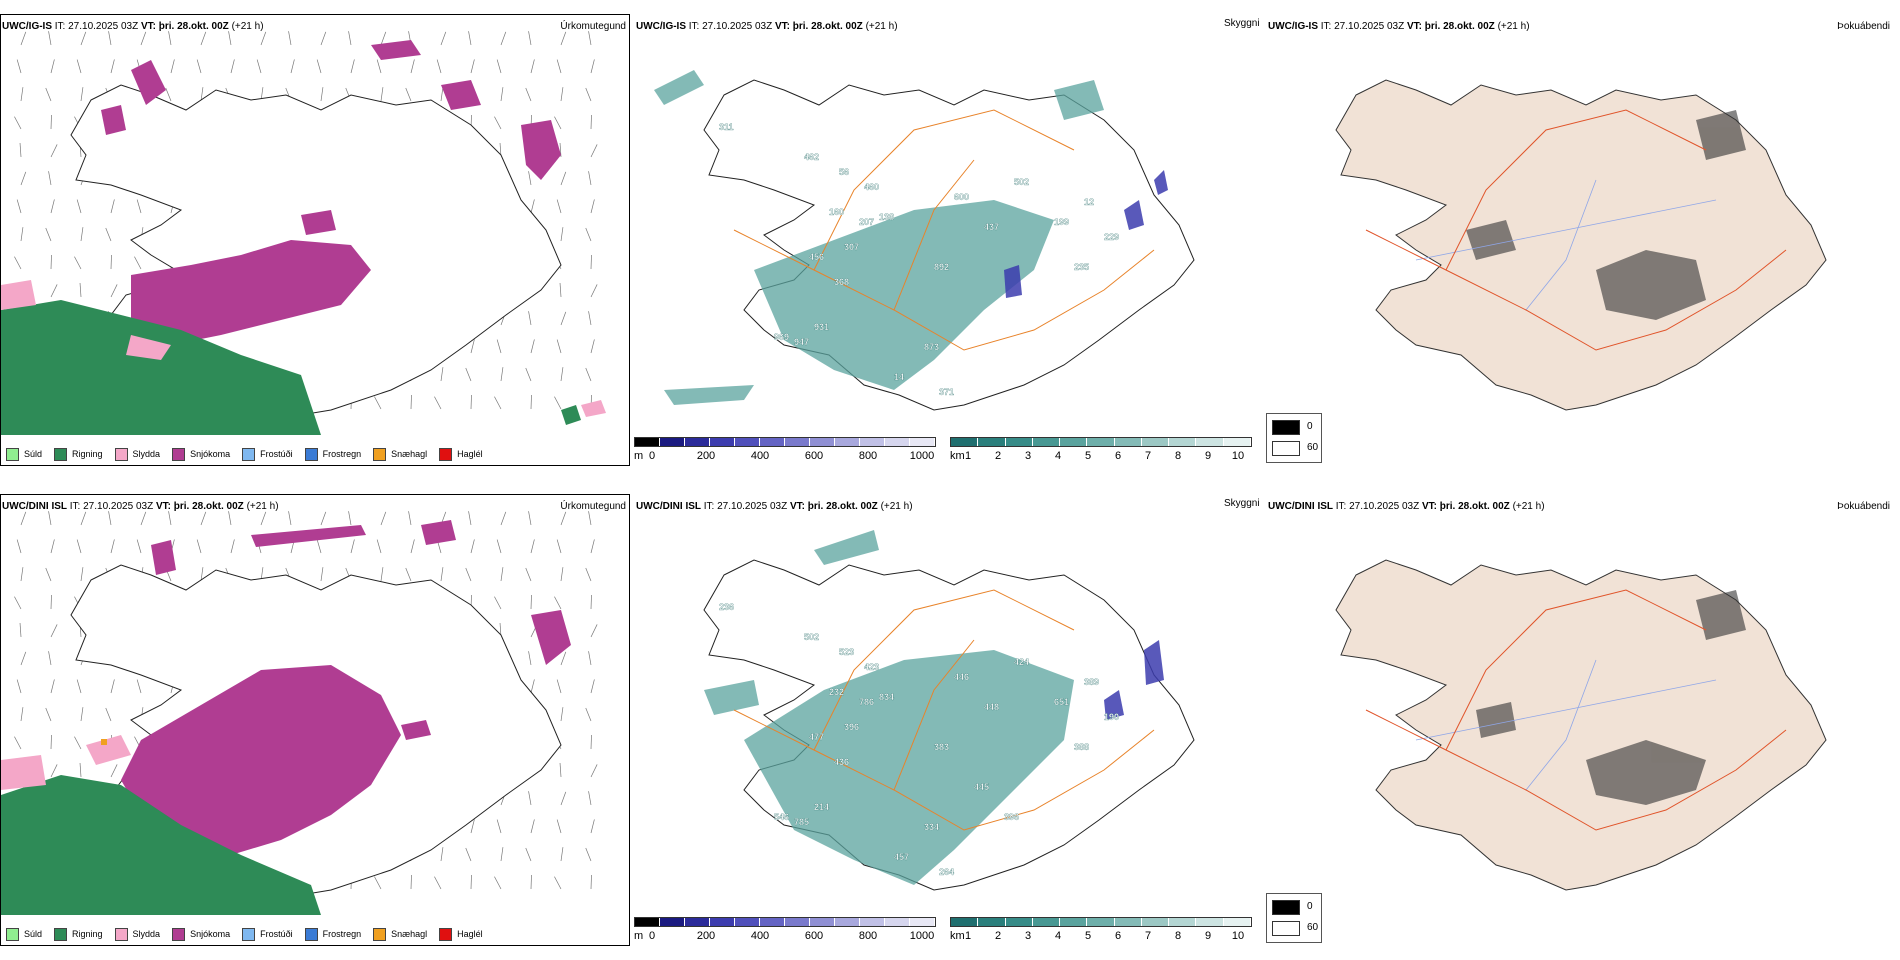  What do you see at coordinates (78, 934) in the screenshot?
I see `precip-legend-item: Rigning` at bounding box center [78, 934].